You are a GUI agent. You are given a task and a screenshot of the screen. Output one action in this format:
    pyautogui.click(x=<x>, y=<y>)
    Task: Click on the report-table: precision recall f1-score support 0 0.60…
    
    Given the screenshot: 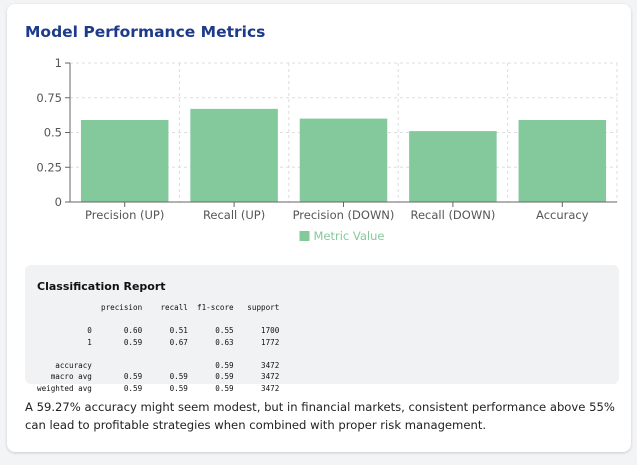 What is the action you would take?
    pyautogui.click(x=158, y=348)
    